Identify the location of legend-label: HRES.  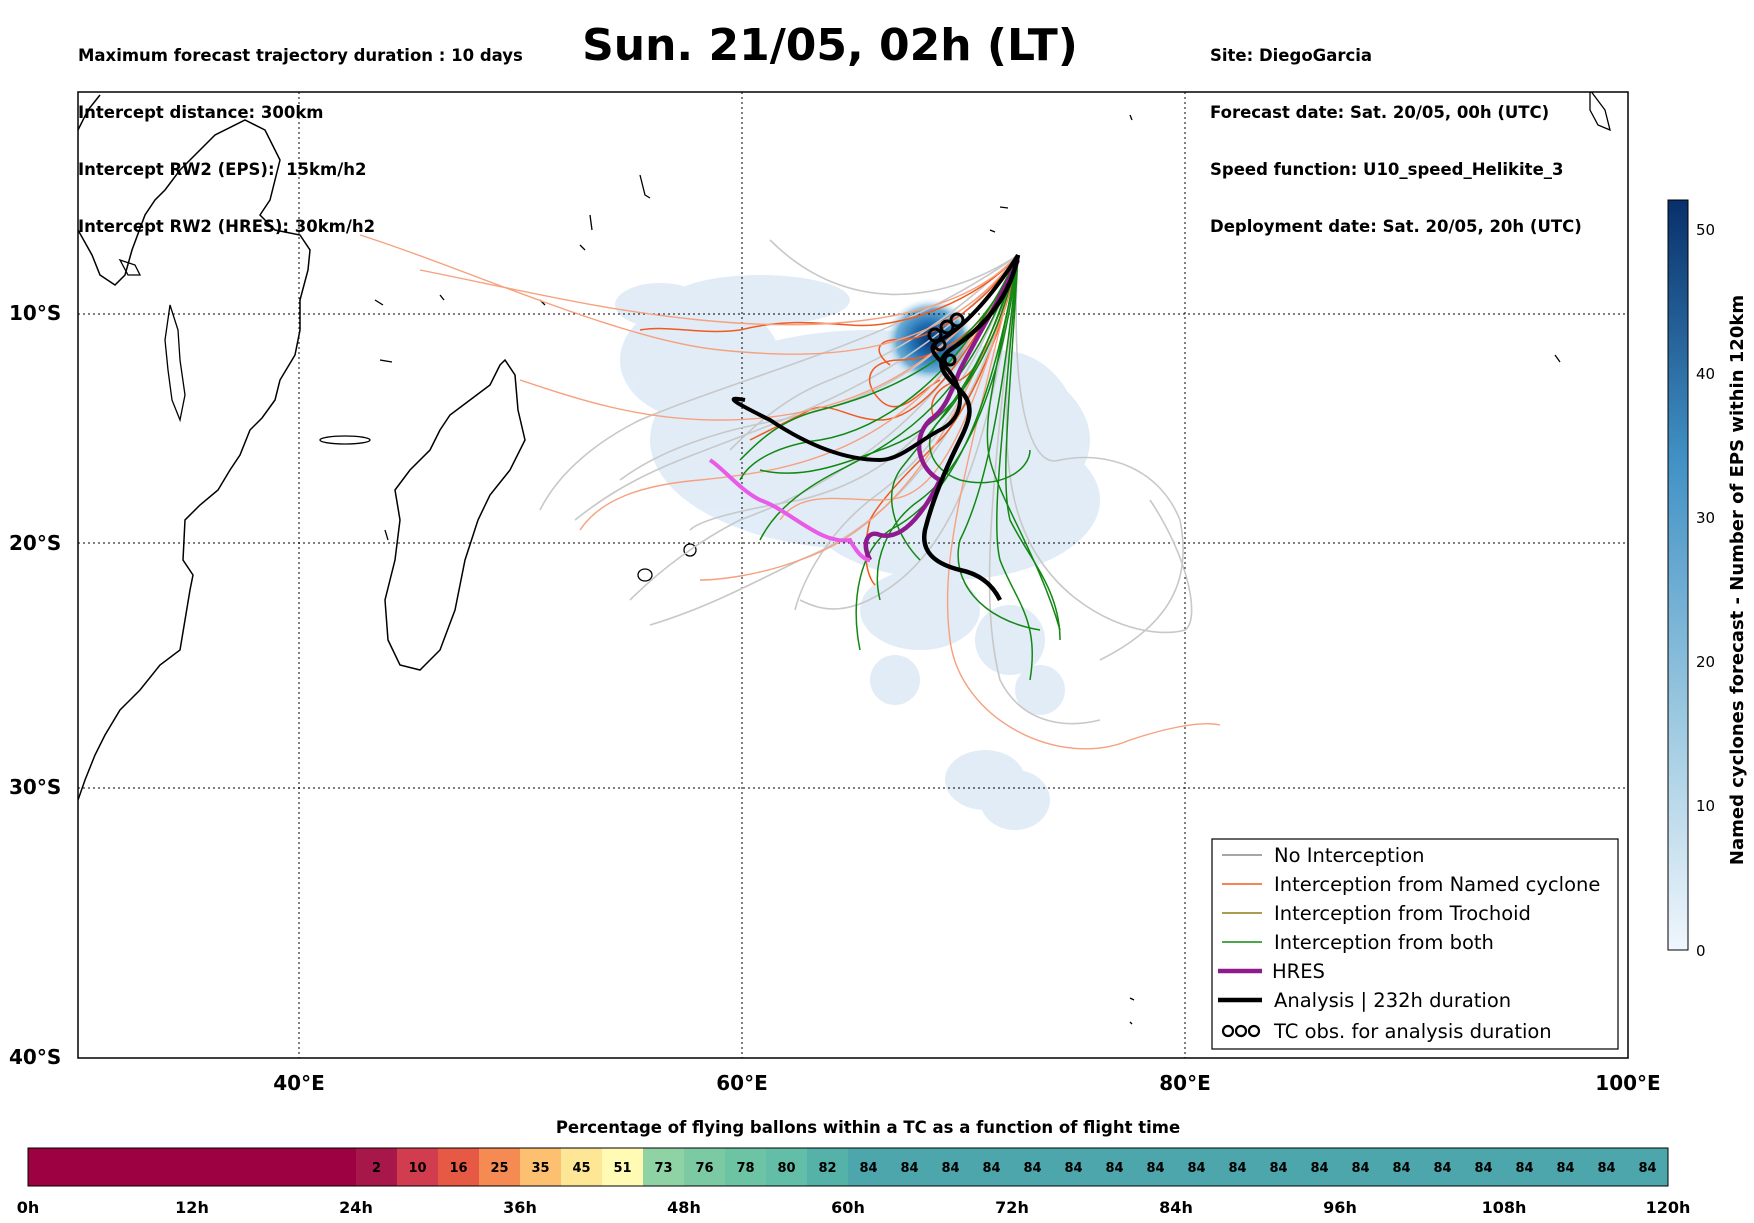
(1298, 971).